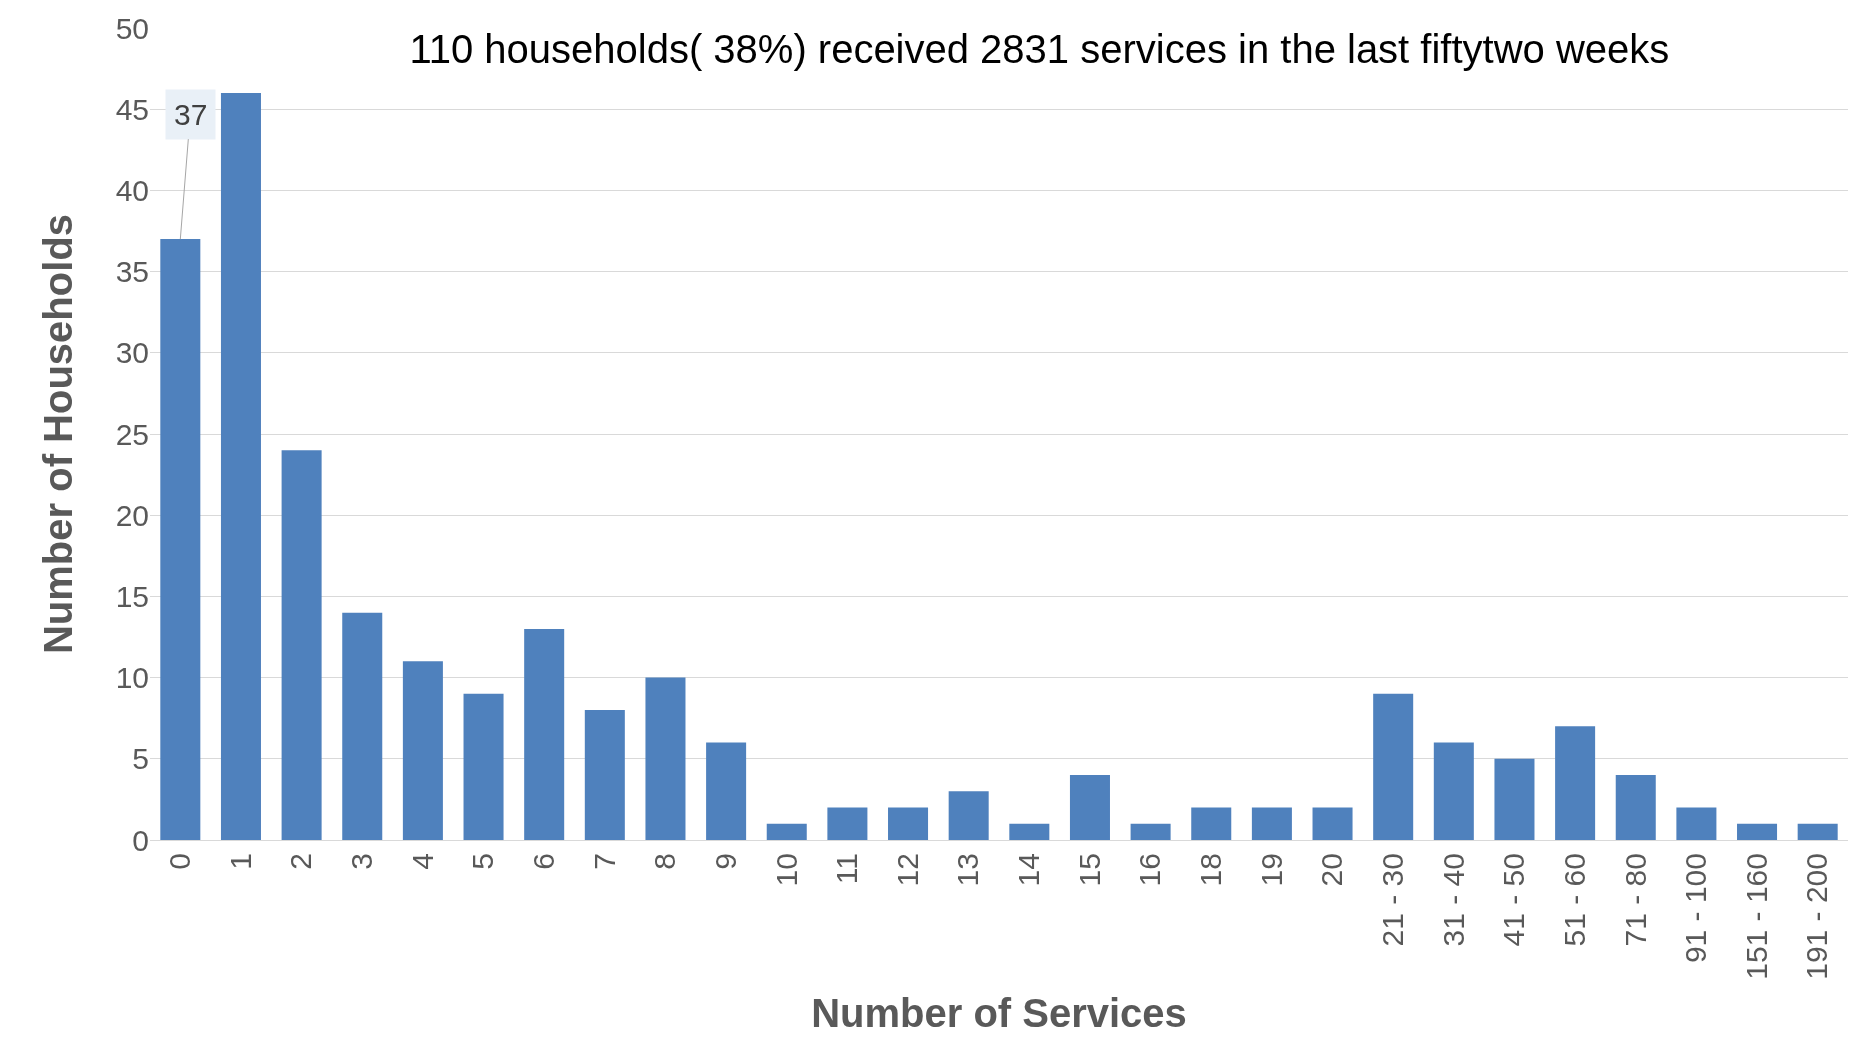  Describe the element at coordinates (140, 759) in the screenshot. I see `y-tick-label: 5` at that location.